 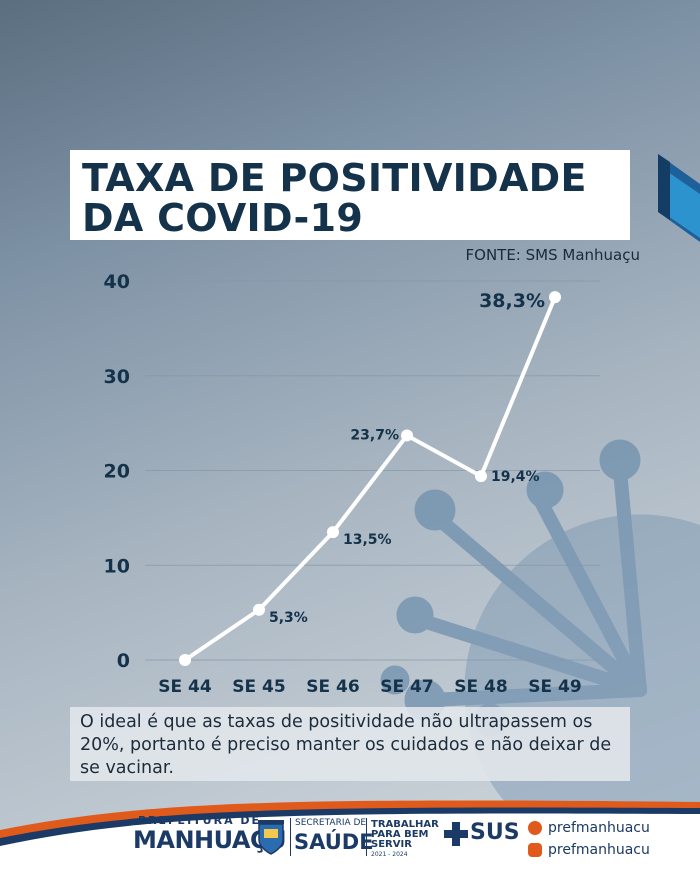 What do you see at coordinates (456, 834) in the screenshot?
I see `sus-cross-icon` at bounding box center [456, 834].